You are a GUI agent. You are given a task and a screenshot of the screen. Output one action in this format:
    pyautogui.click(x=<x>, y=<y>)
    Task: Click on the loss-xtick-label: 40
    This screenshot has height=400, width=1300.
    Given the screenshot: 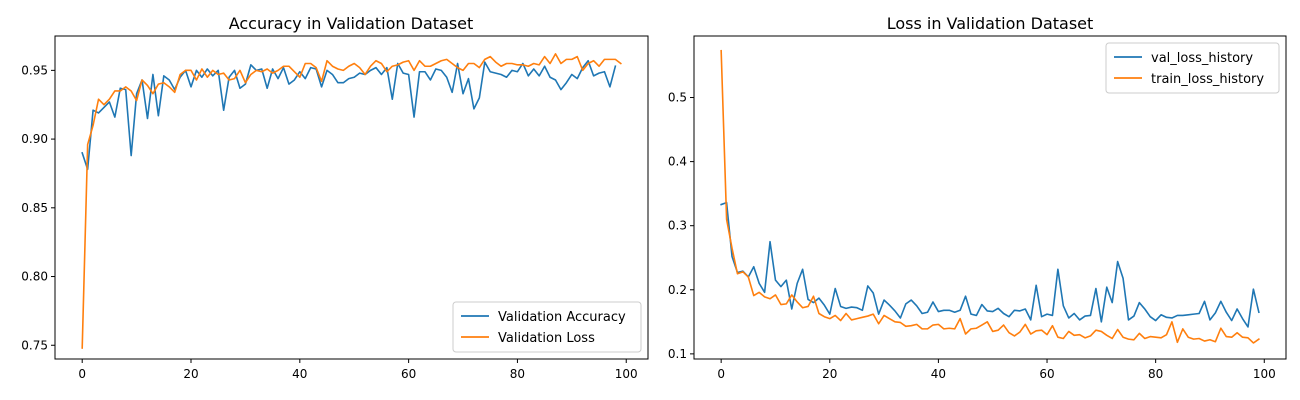 What is the action you would take?
    pyautogui.click(x=938, y=374)
    